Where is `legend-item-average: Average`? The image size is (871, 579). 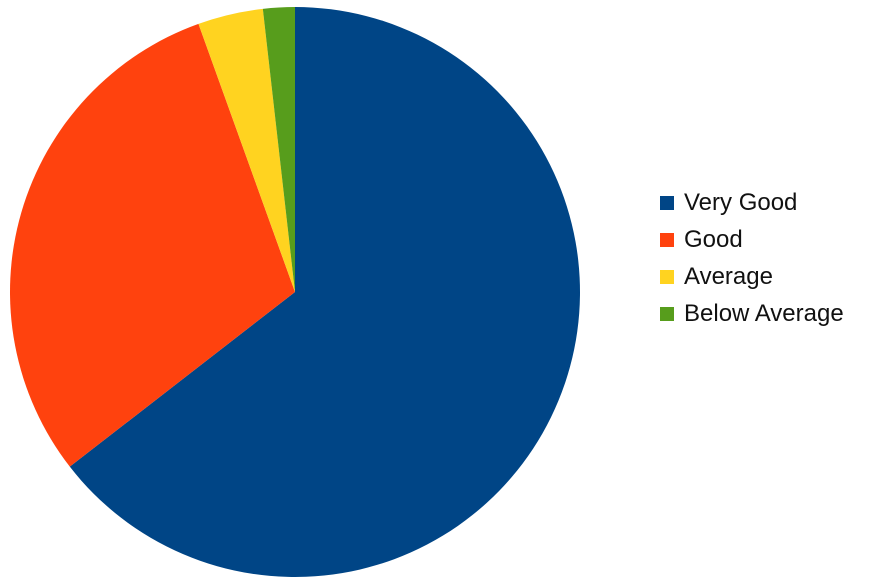 legend-item-average: Average is located at coordinates (762, 276).